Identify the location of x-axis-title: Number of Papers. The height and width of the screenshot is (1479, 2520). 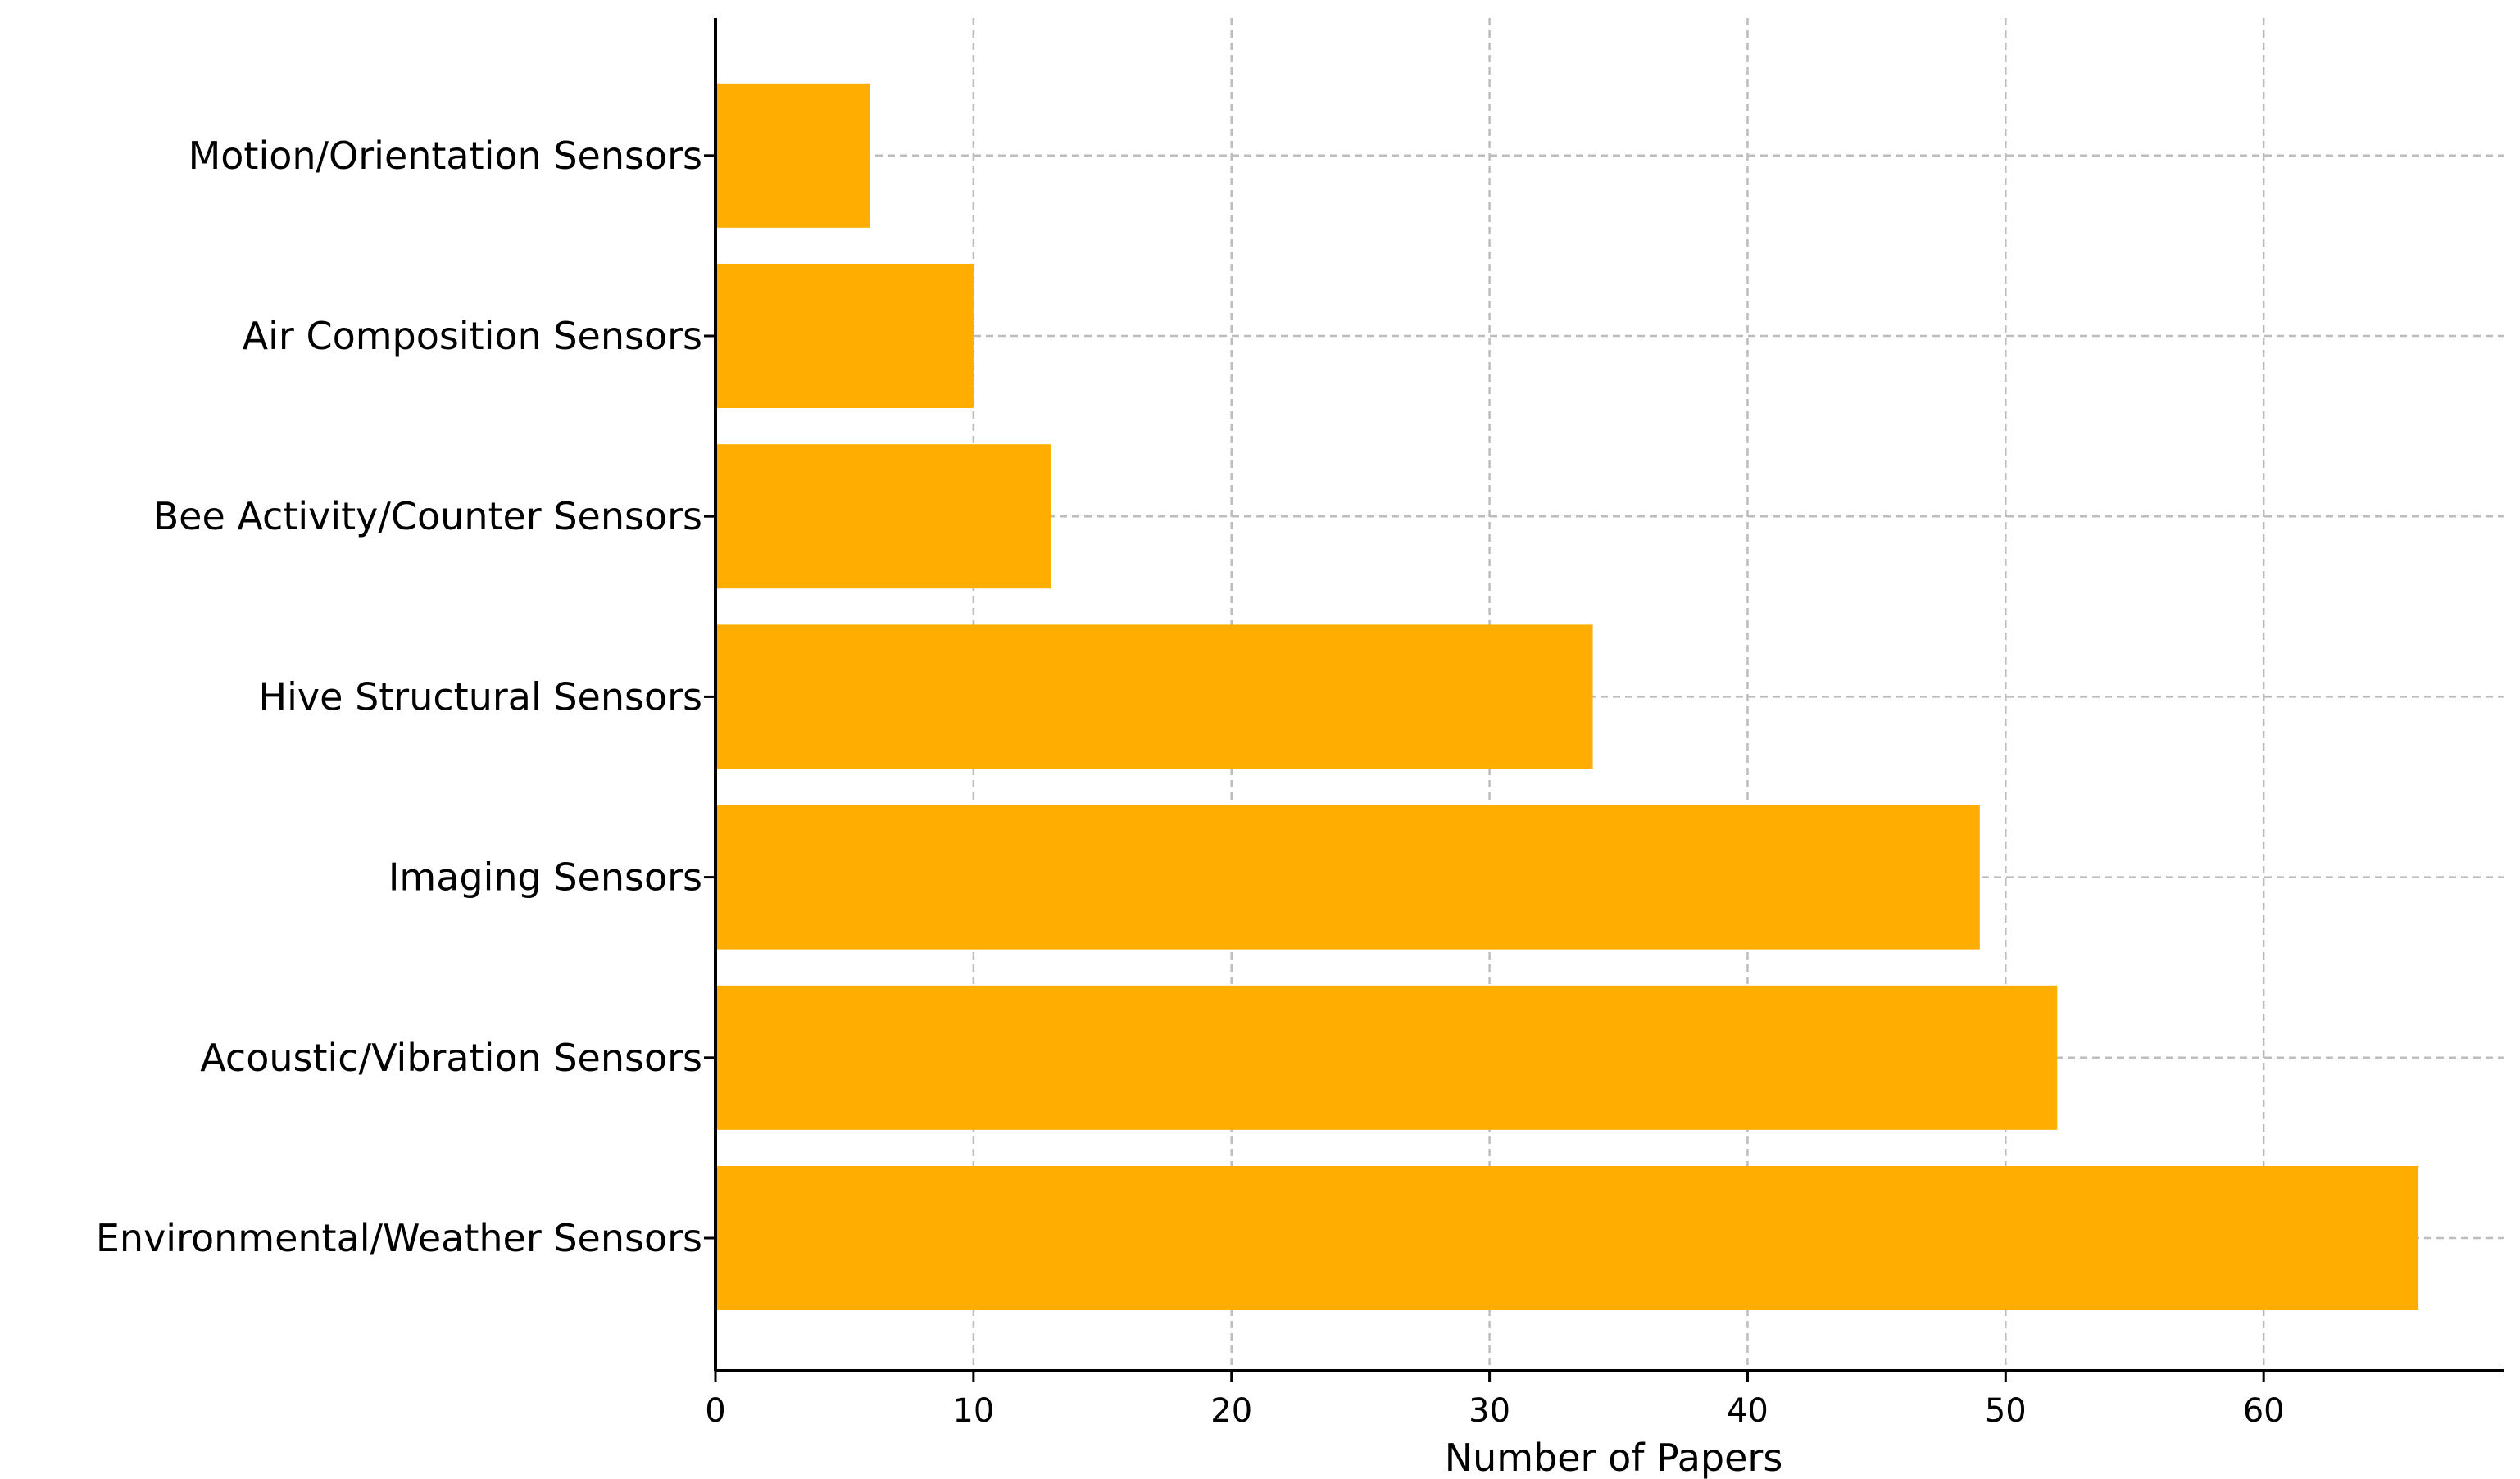
(1614, 1457).